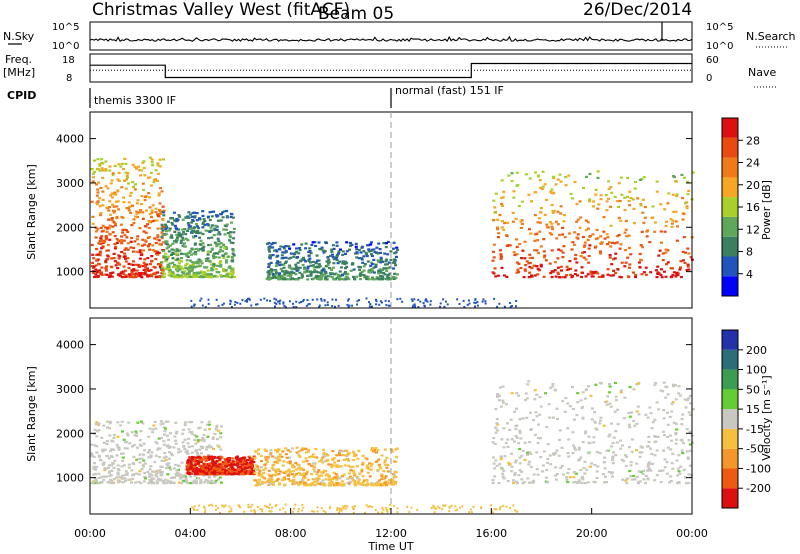 Image resolution: width=800 pixels, height=554 pixels. What do you see at coordinates (18, 59) in the screenshot?
I see `freq-label: Freq.` at bounding box center [18, 59].